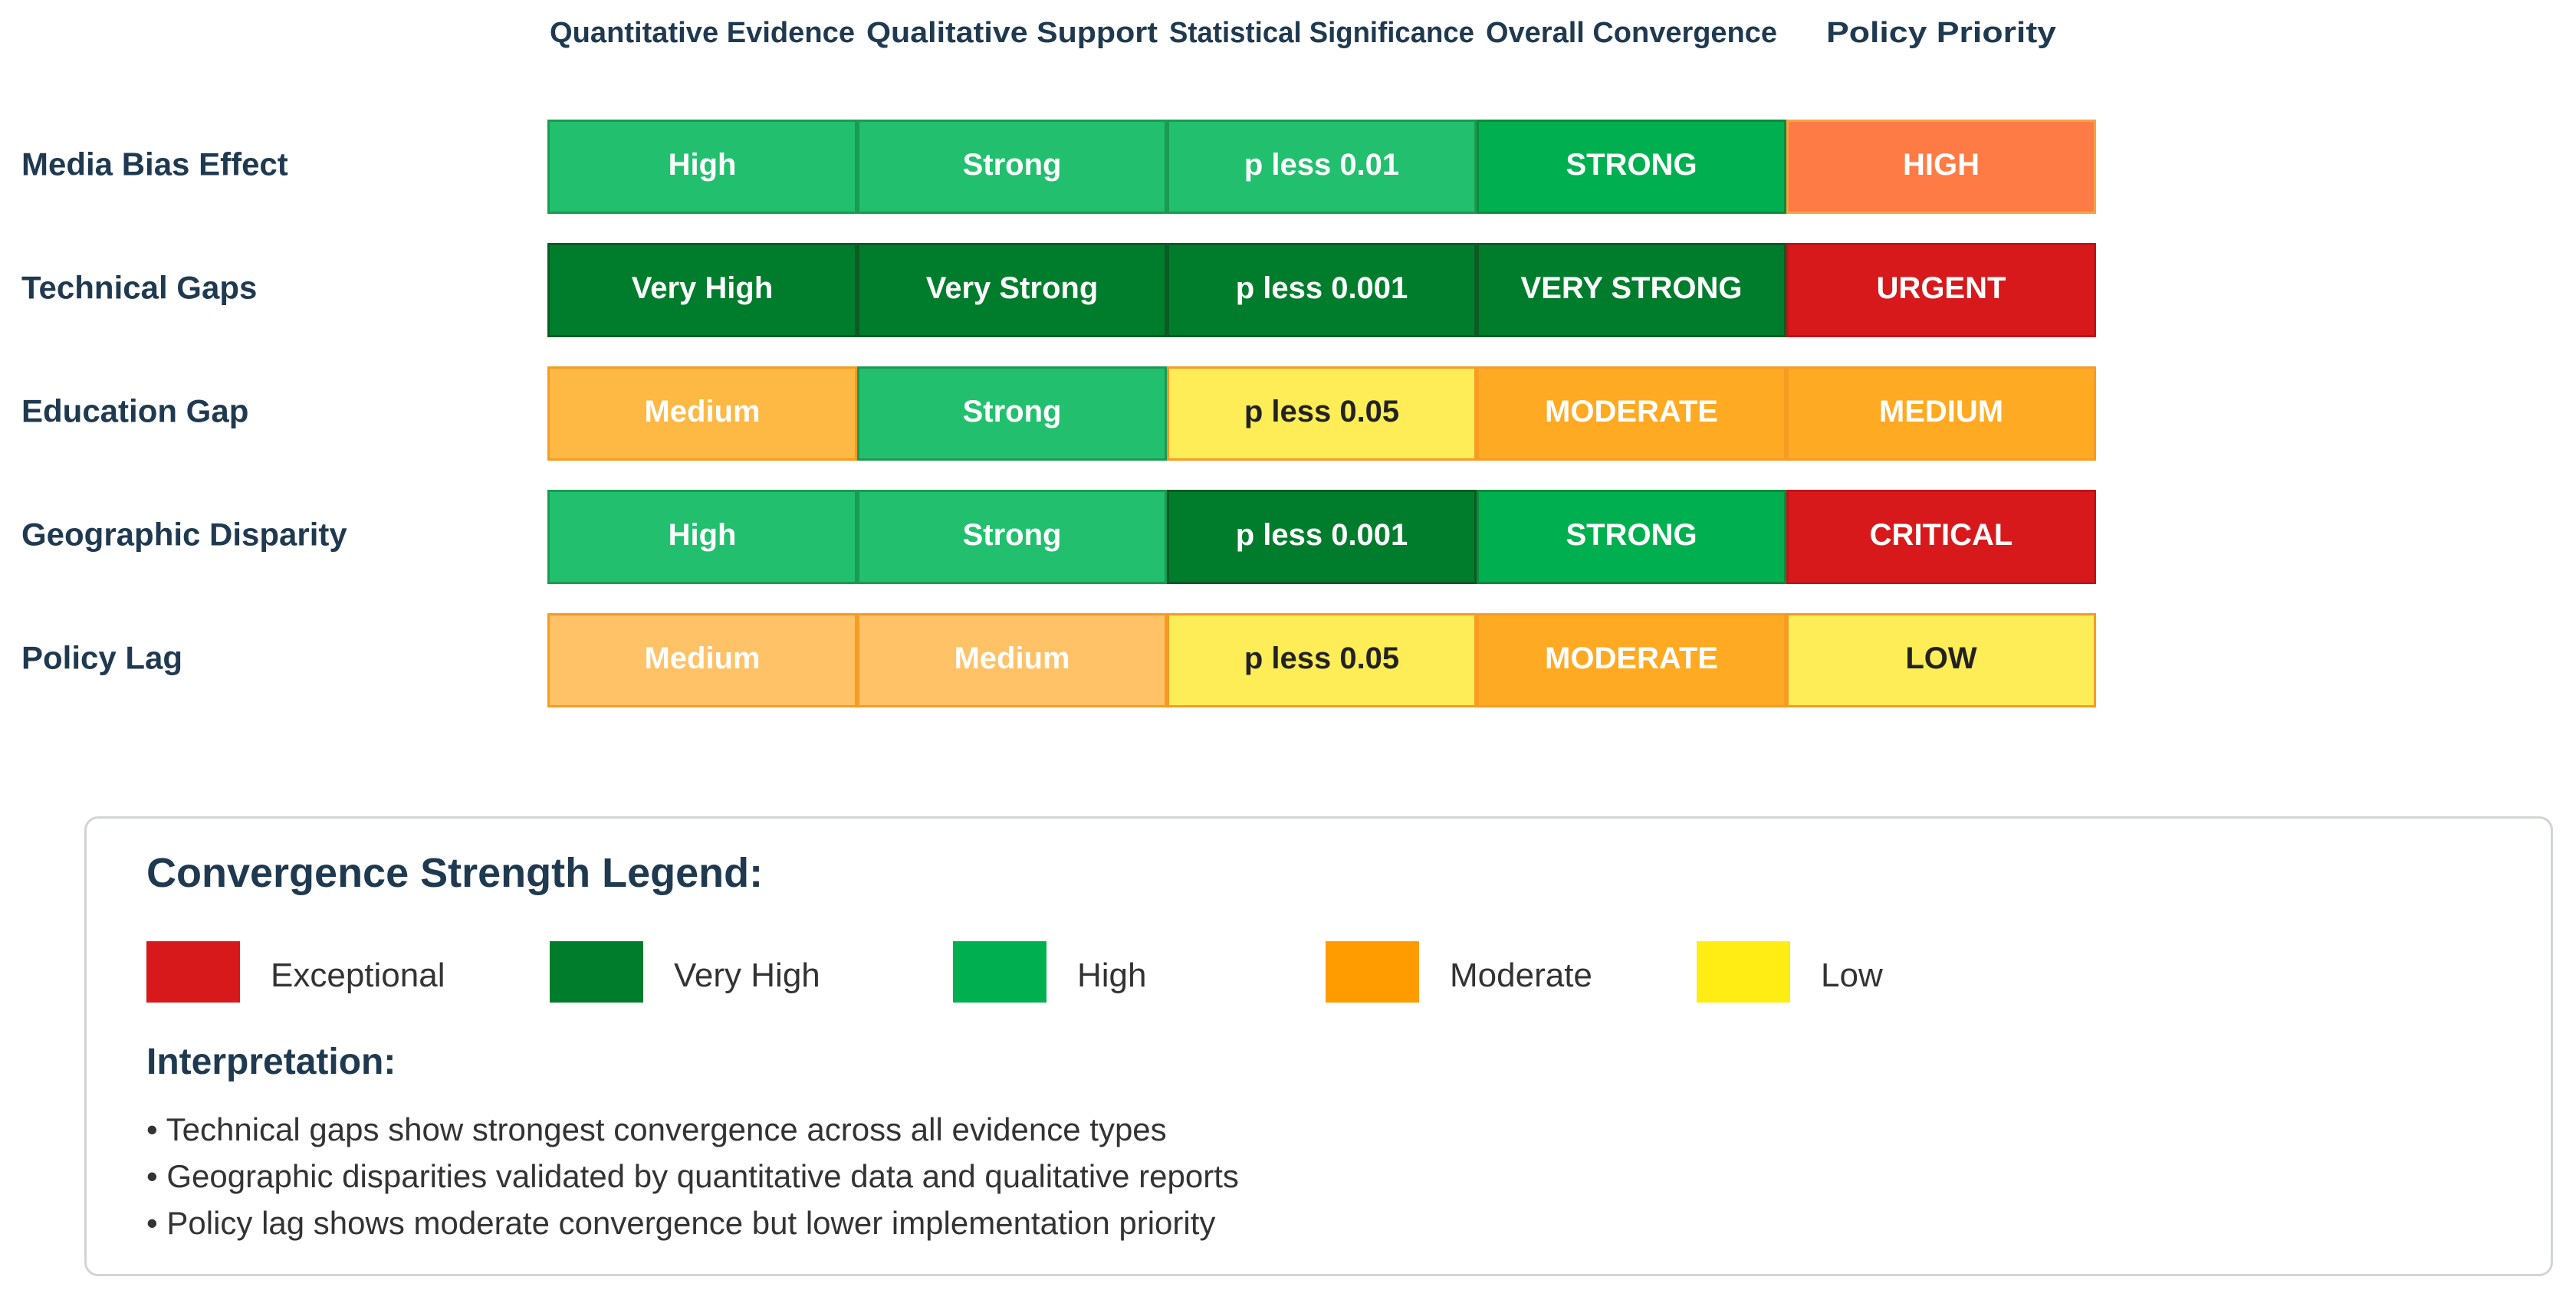  Describe the element at coordinates (358, 975) in the screenshot. I see `legend-label-exceptional: Exceptional` at that location.